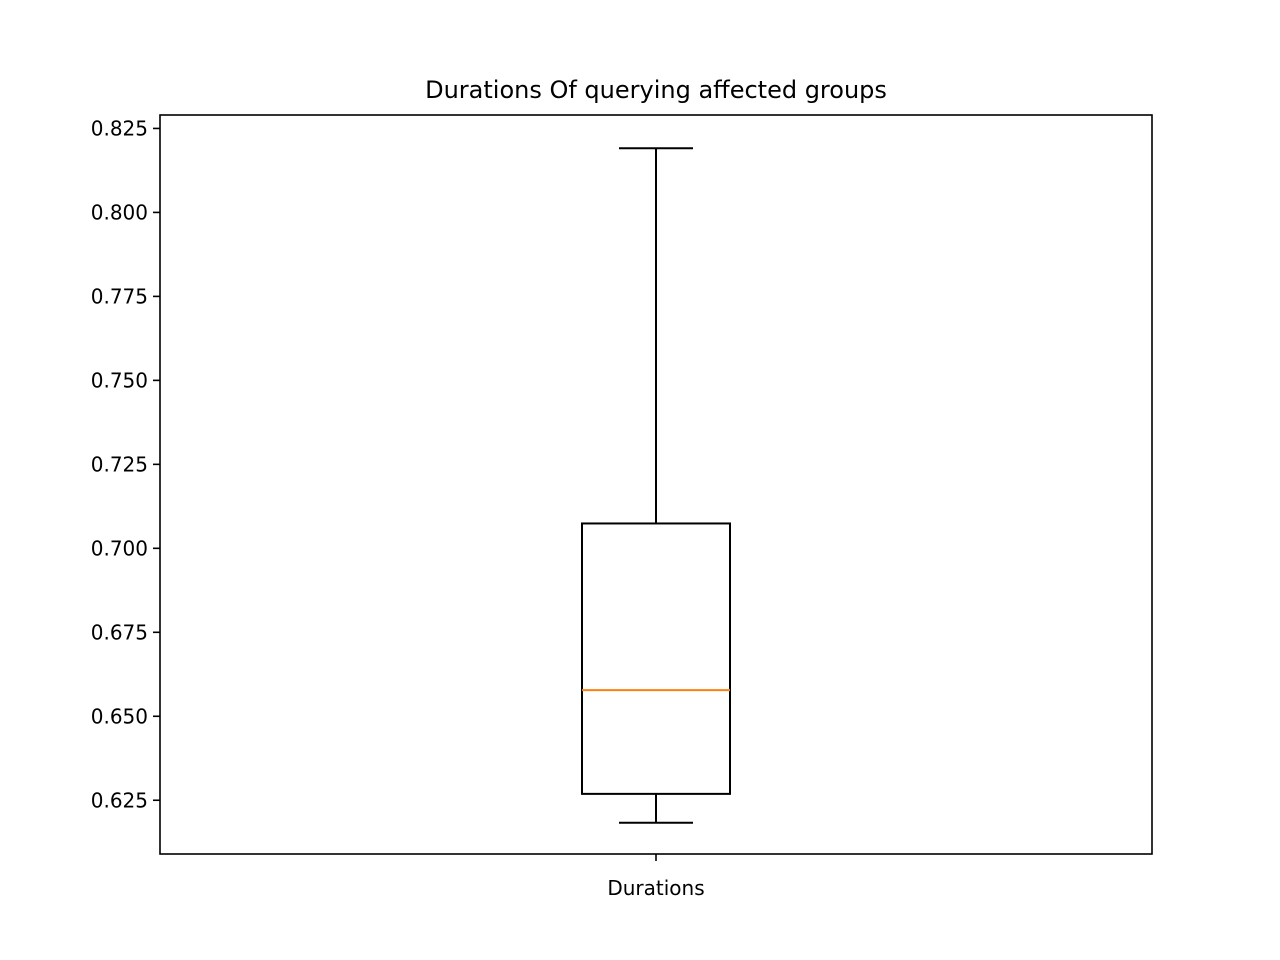  I want to click on x-axis-ticks: Durations, so click(656, 877).